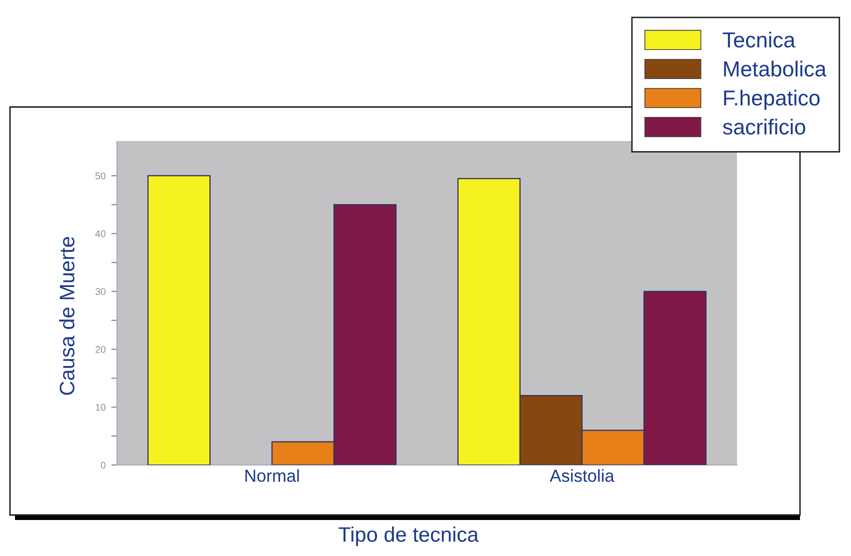 Image resolution: width=851 pixels, height=556 pixels. I want to click on x-tick-label: Normal, so click(272, 475).